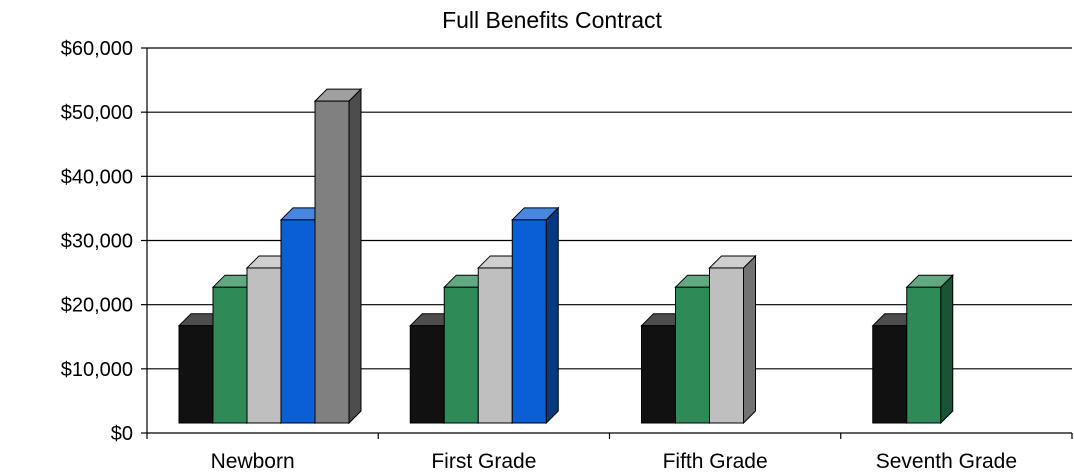 The image size is (1074, 476). Describe the element at coordinates (253, 461) in the screenshot. I see `x-category-label: Newborn` at that location.